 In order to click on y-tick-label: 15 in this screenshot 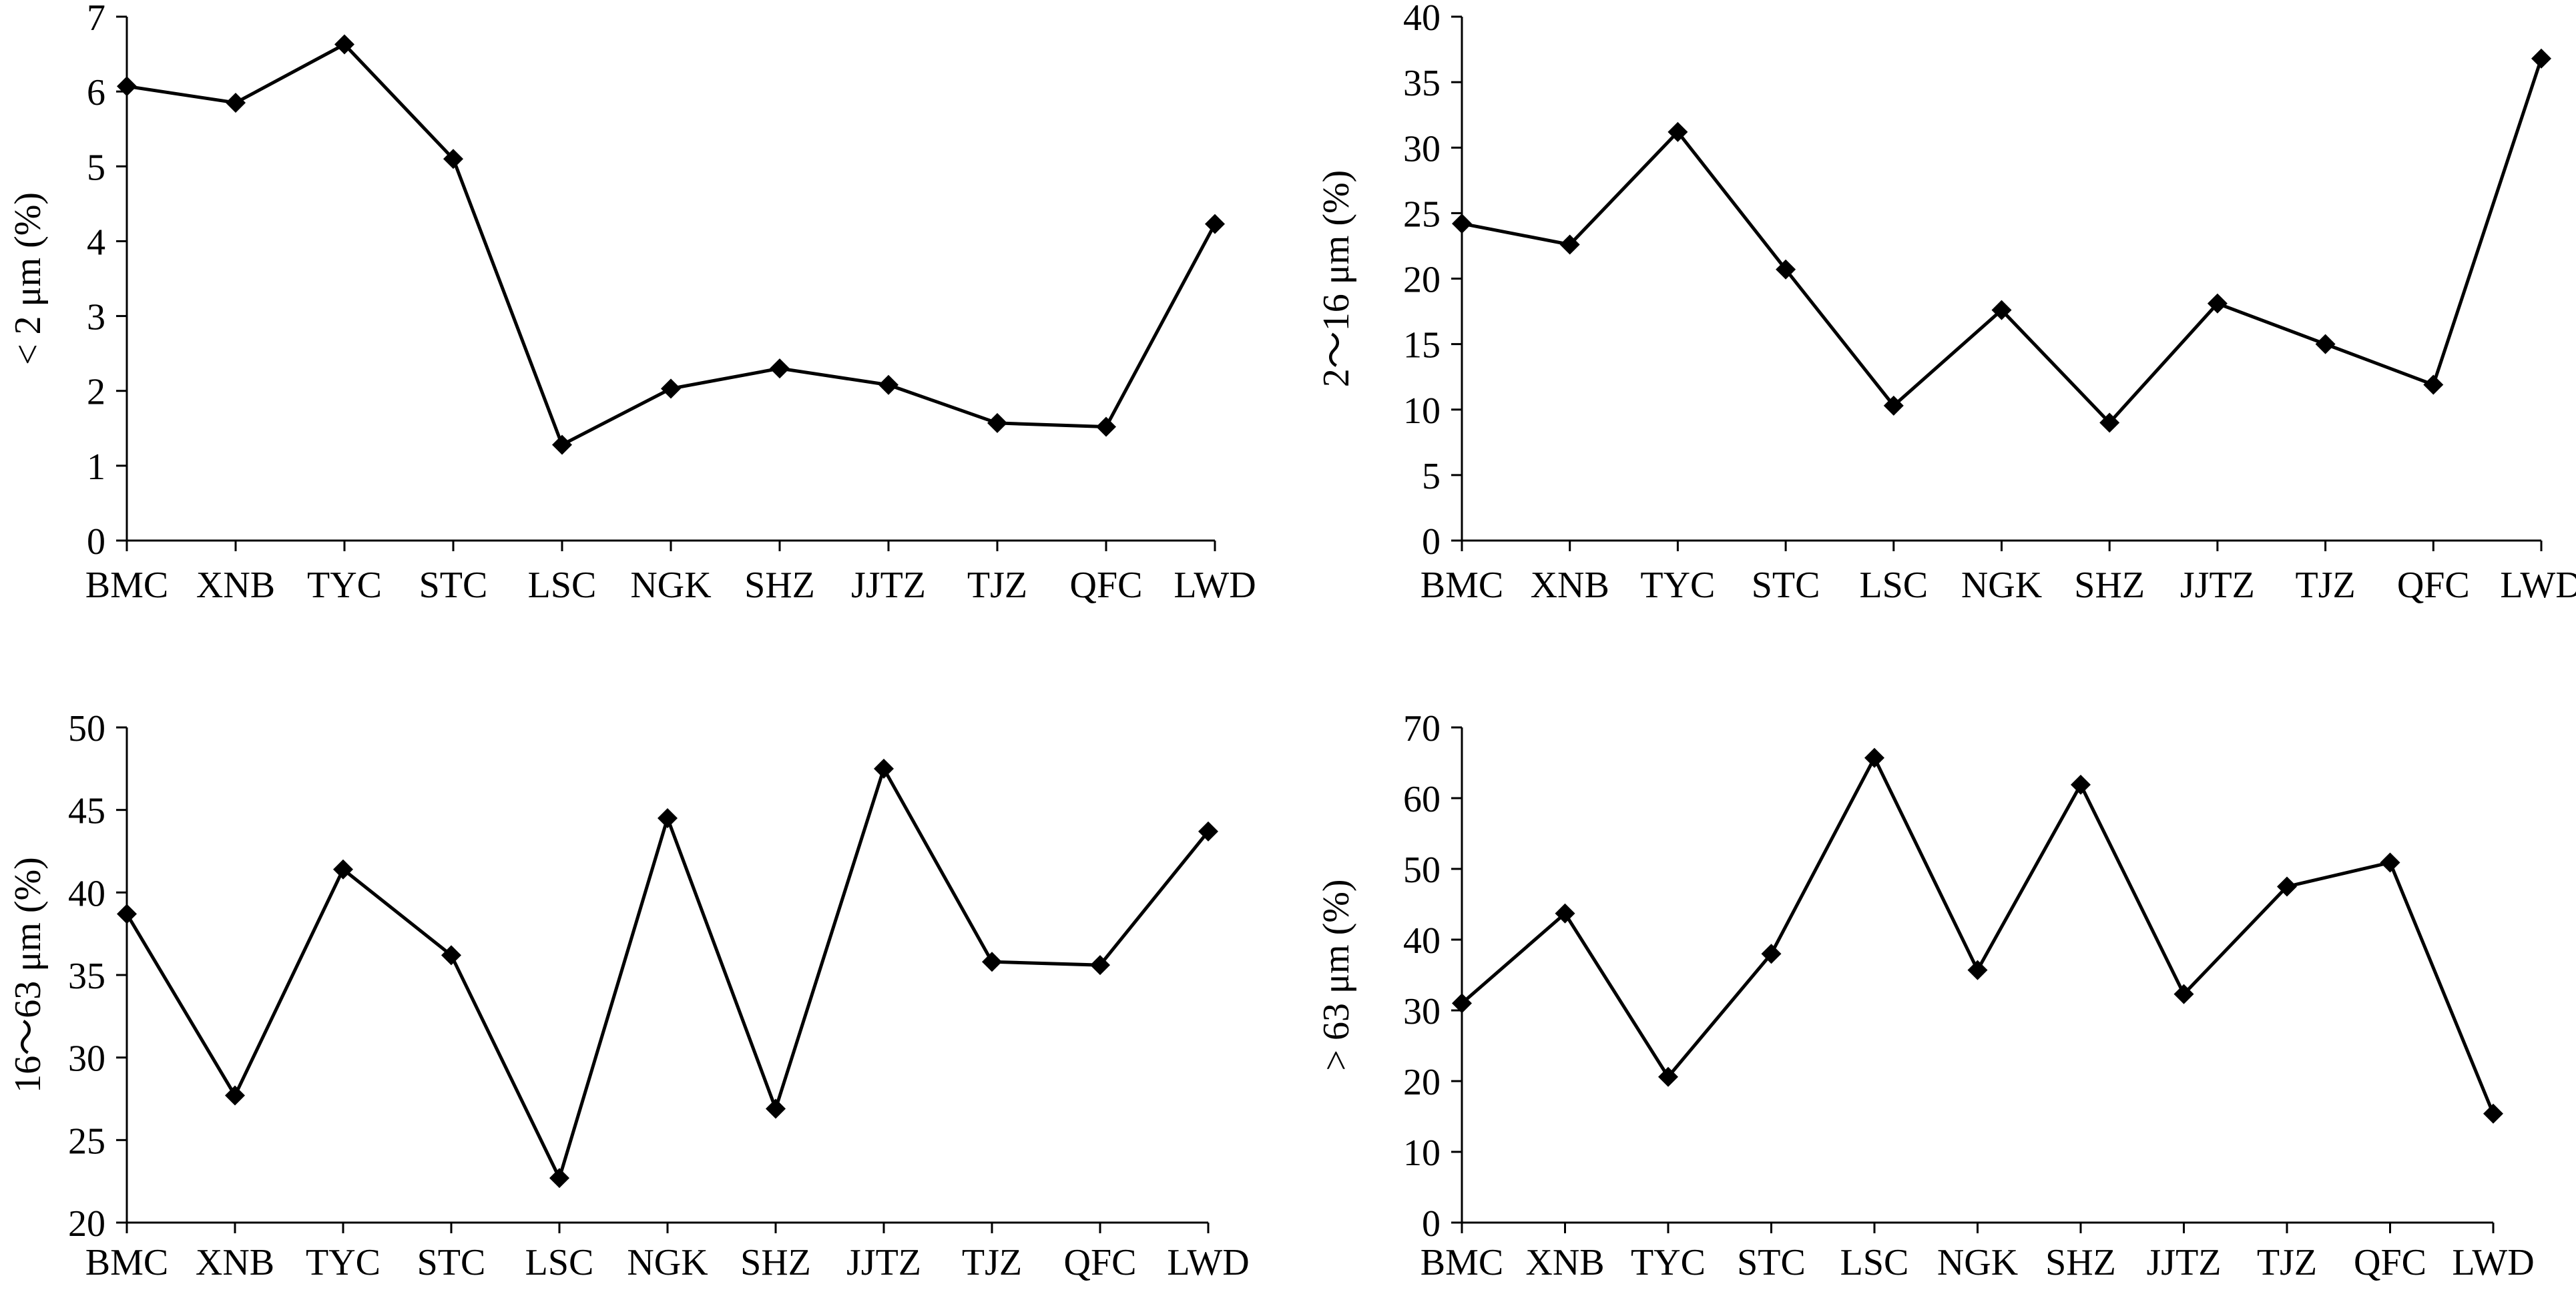, I will do `click(1422, 345)`.